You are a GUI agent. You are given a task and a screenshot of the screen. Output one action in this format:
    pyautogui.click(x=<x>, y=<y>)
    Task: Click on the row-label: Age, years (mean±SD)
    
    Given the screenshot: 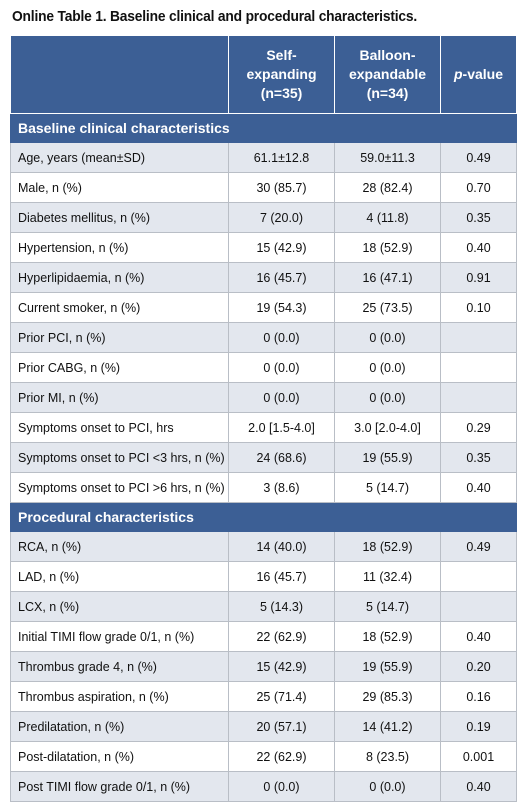 What is the action you would take?
    pyautogui.click(x=119, y=157)
    